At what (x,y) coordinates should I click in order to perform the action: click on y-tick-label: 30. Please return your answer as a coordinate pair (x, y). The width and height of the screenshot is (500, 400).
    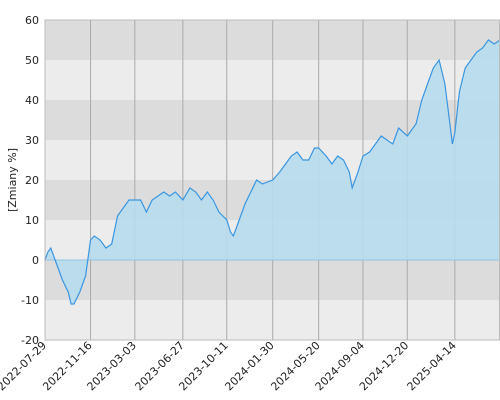
    Looking at the image, I should click on (32, 140).